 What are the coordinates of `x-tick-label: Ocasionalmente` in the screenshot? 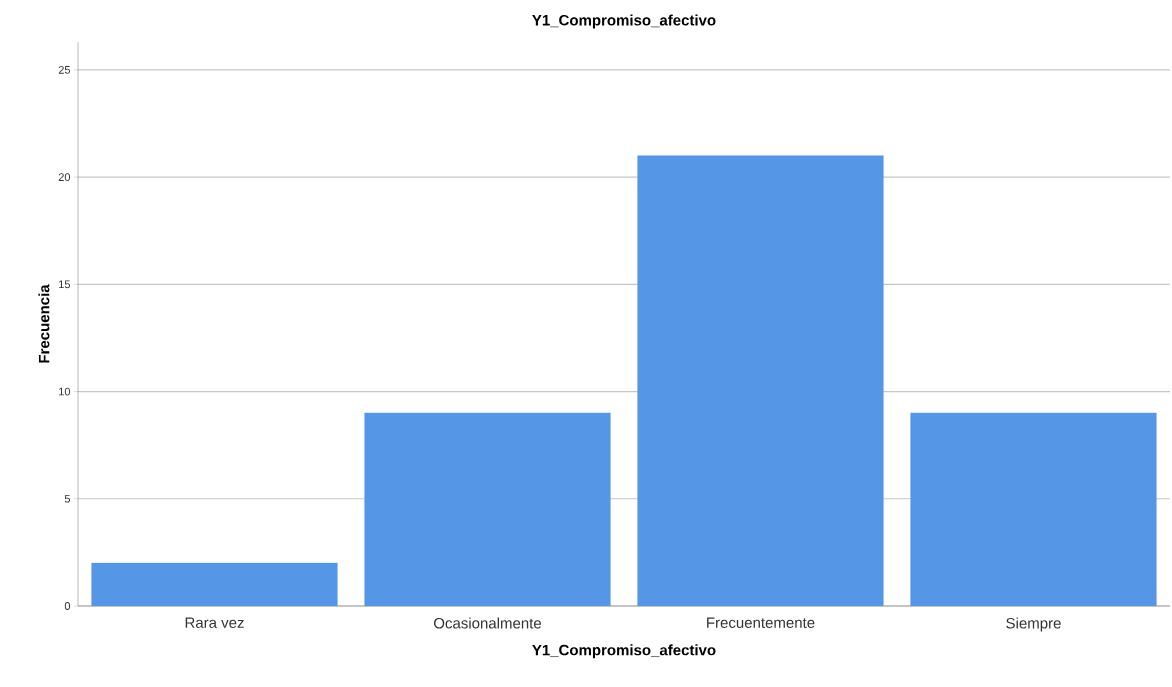 It's located at (488, 623).